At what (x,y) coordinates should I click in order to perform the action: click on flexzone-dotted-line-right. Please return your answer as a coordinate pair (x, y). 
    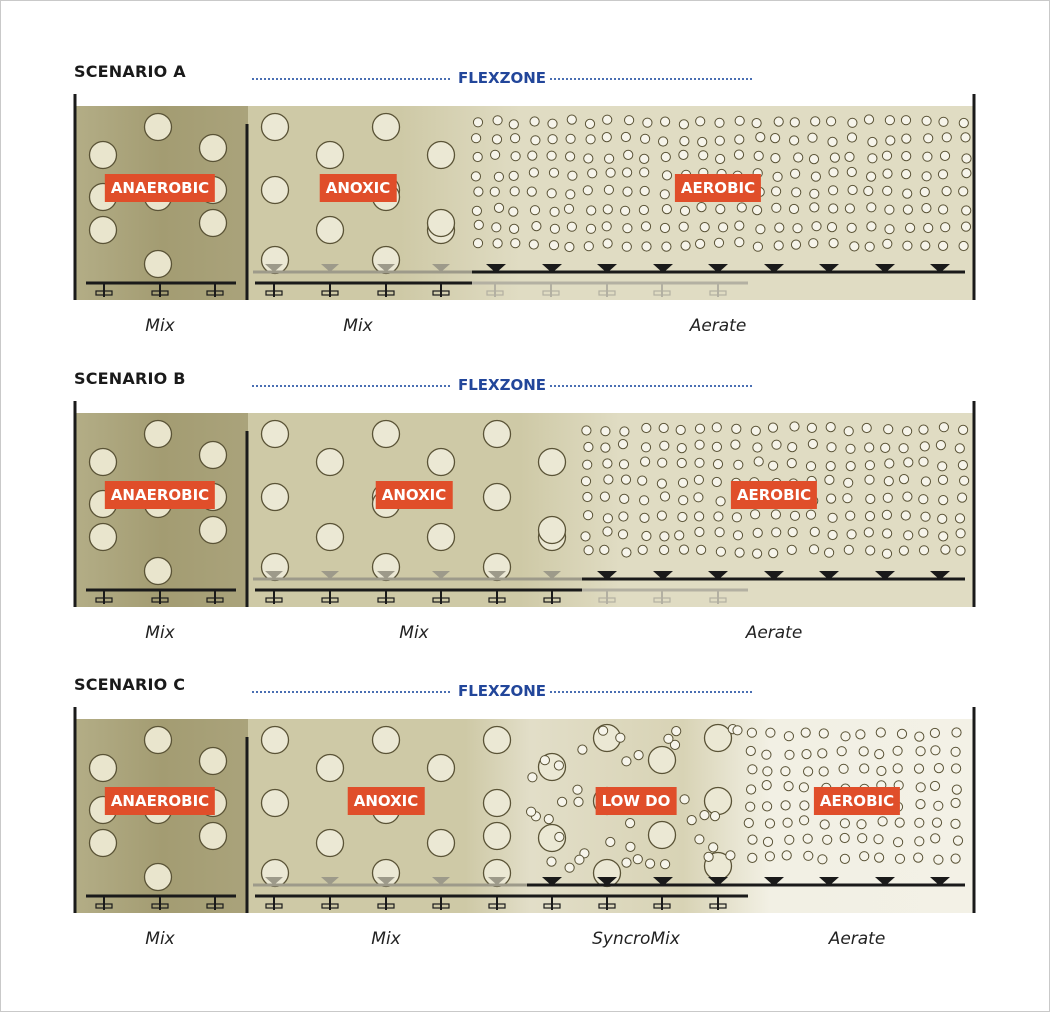
    Looking at the image, I should click on (651, 692).